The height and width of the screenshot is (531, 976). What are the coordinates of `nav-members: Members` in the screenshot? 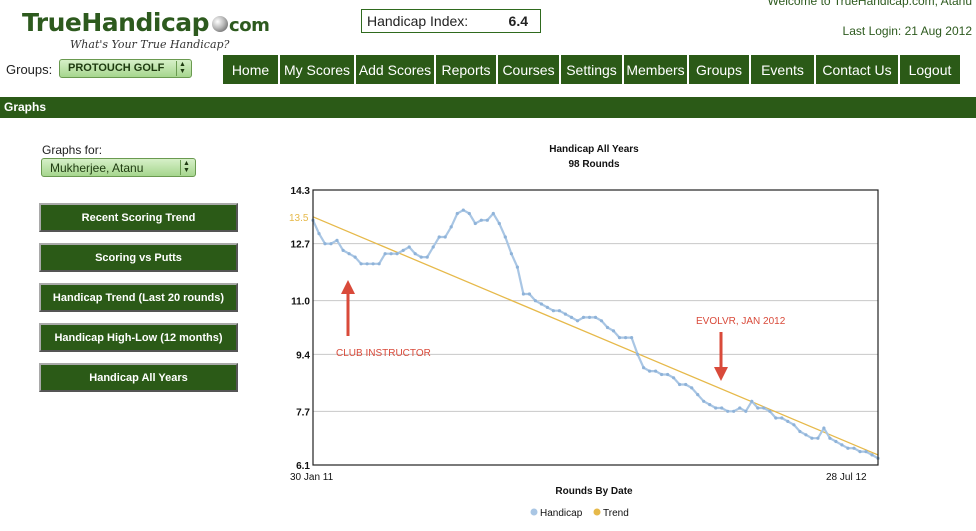 It's located at (655, 69).